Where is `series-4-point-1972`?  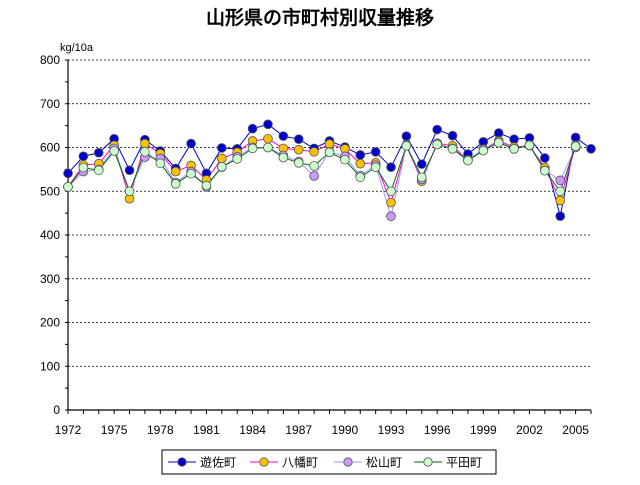
series-4-point-1972 is located at coordinates (68, 187).